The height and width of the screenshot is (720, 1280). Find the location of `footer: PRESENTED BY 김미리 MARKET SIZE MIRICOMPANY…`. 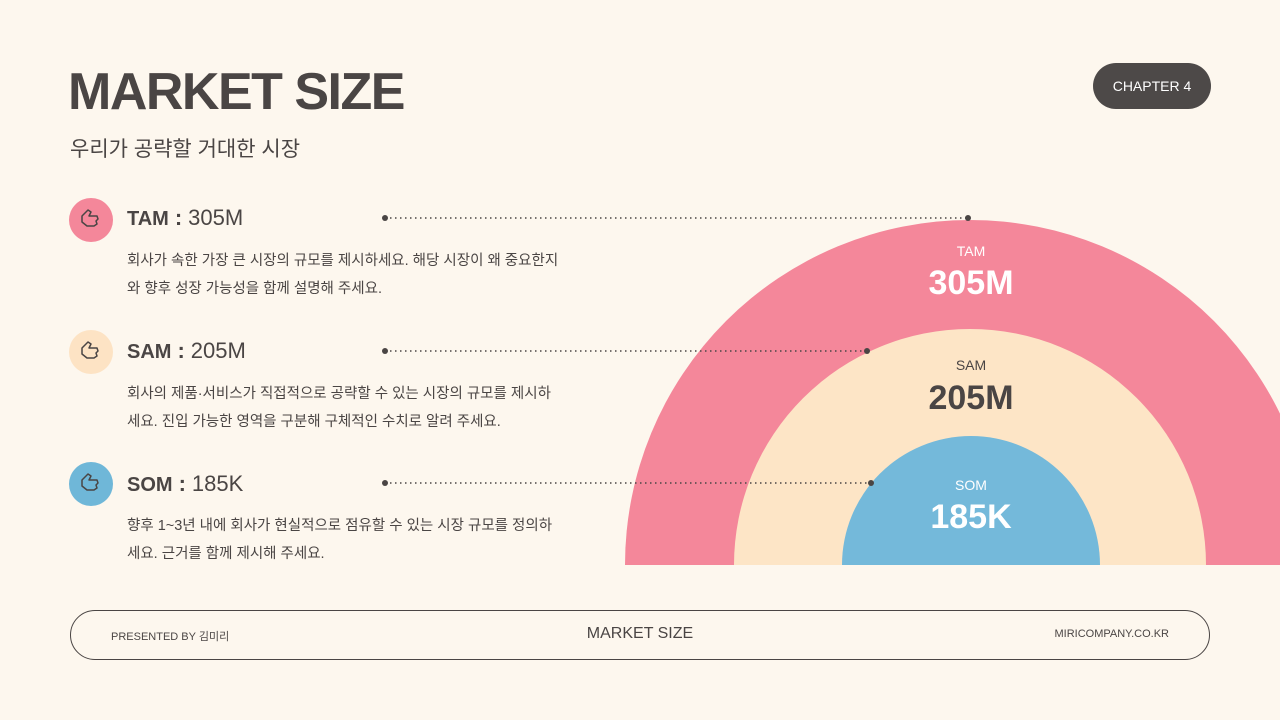

footer: PRESENTED BY 김미리 MARKET SIZE MIRICOMPANY… is located at coordinates (640, 635).